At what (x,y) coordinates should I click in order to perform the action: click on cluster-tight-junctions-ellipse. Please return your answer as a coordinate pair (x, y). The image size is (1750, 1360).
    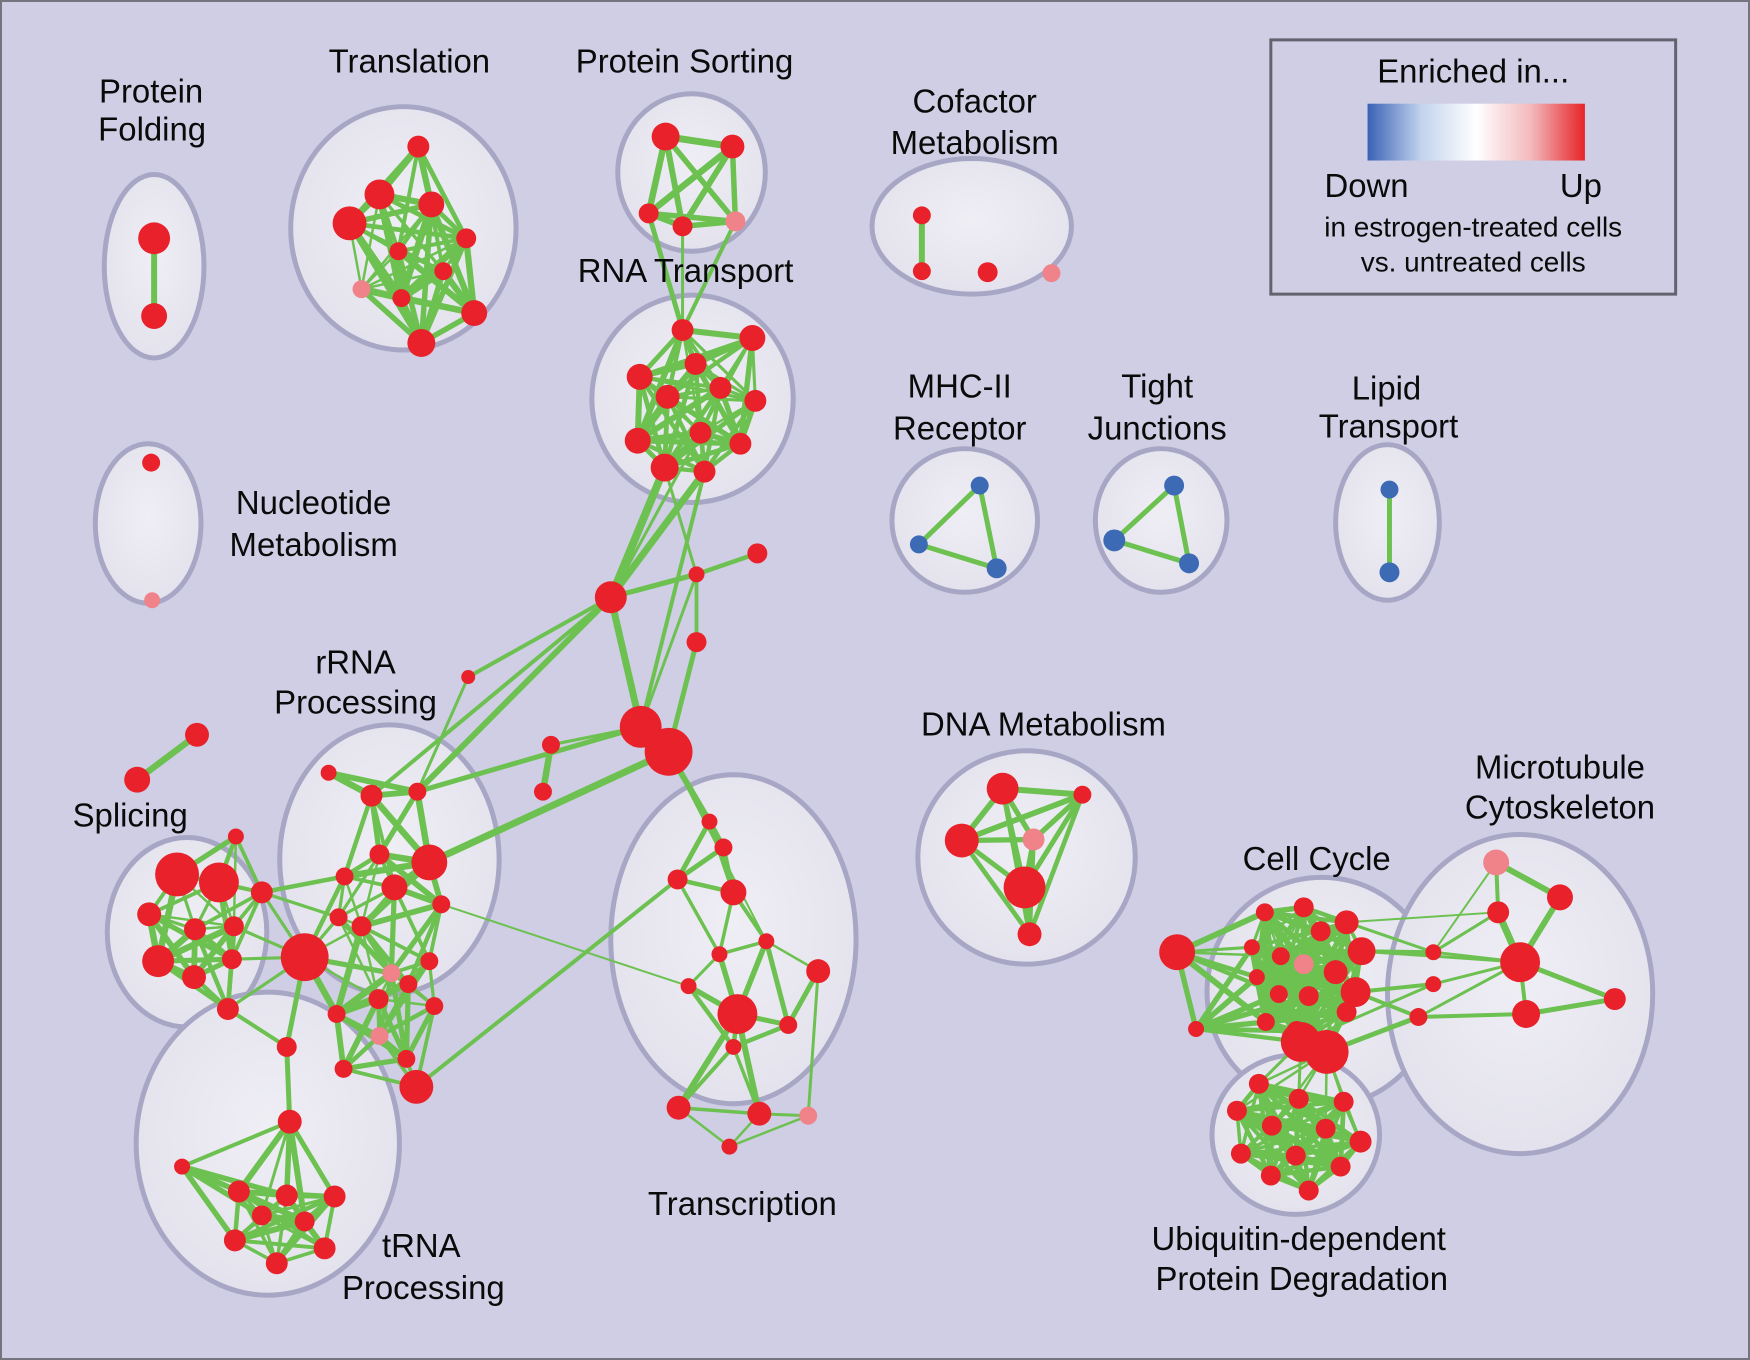
    Looking at the image, I should click on (1161, 520).